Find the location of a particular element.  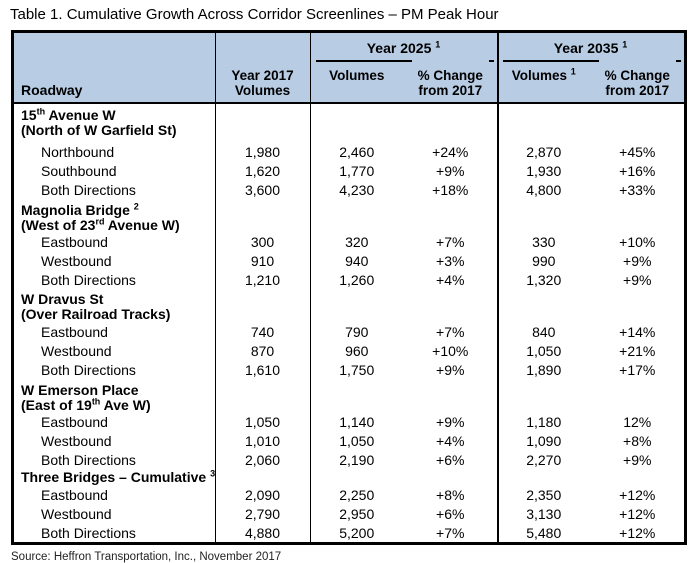

cell-2035-change: +33% is located at coordinates (637, 189).